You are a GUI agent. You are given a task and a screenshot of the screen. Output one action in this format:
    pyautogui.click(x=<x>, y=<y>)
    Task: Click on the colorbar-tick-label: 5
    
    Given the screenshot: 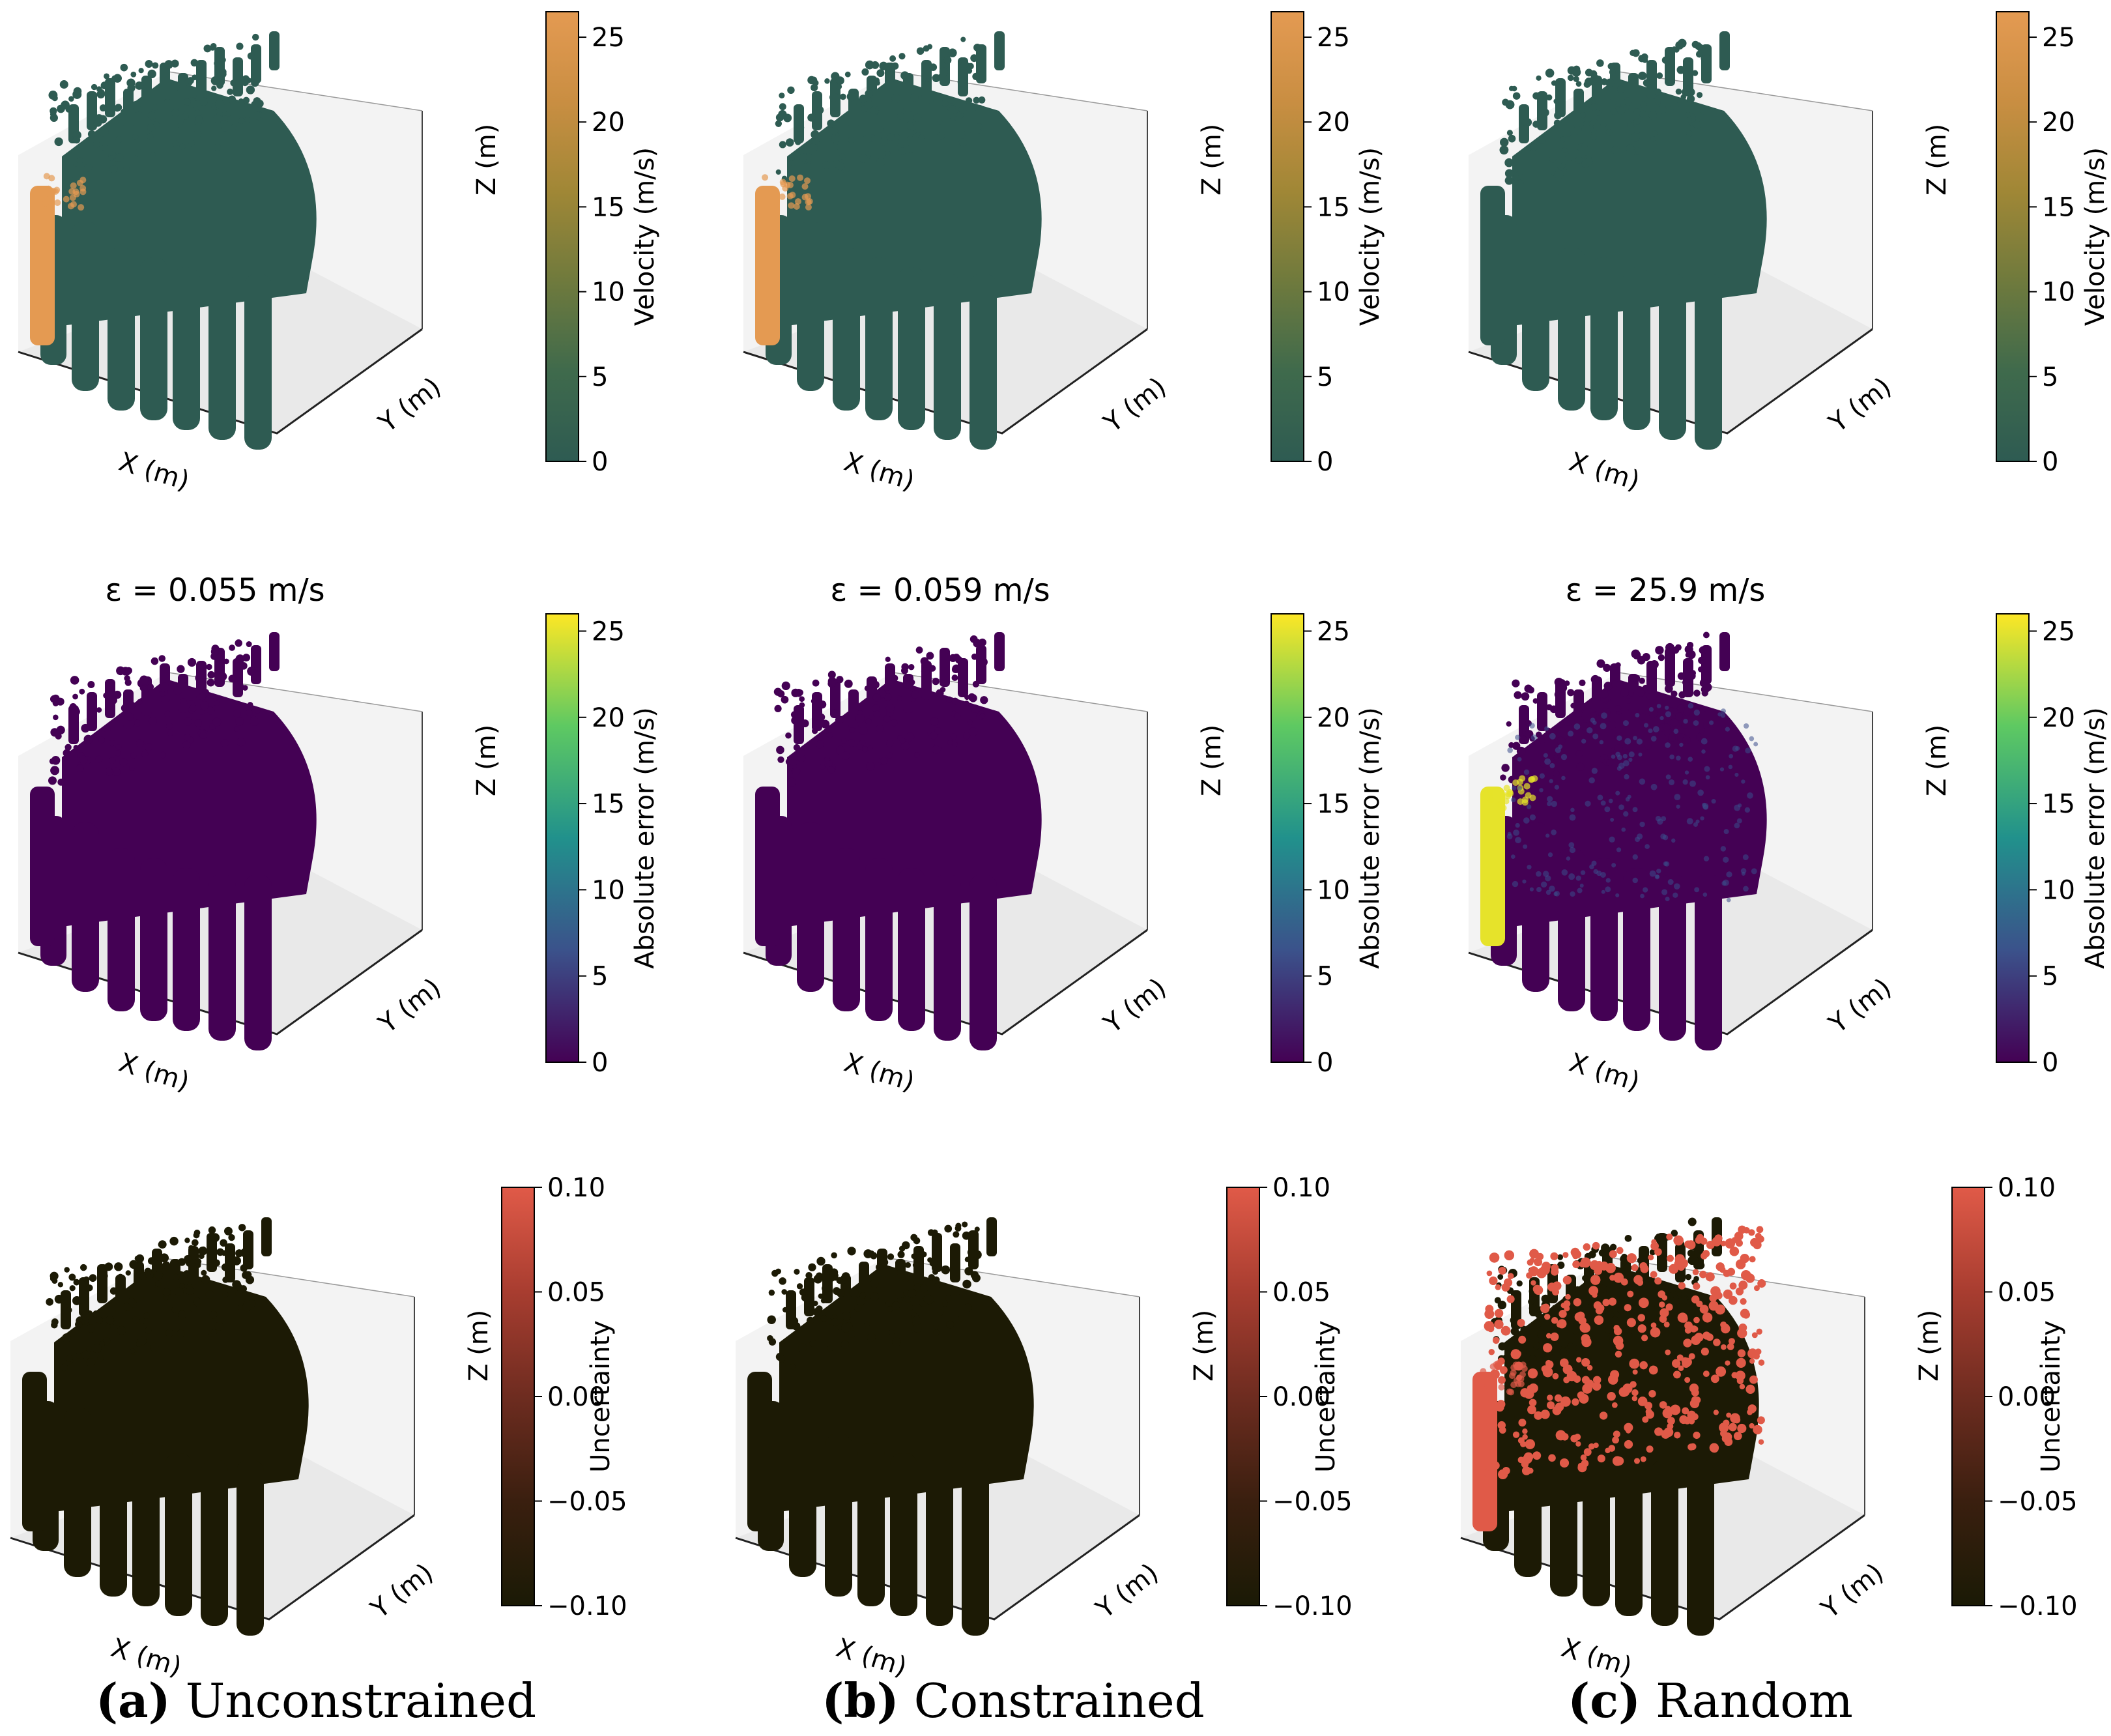 What is the action you would take?
    pyautogui.click(x=2050, y=977)
    